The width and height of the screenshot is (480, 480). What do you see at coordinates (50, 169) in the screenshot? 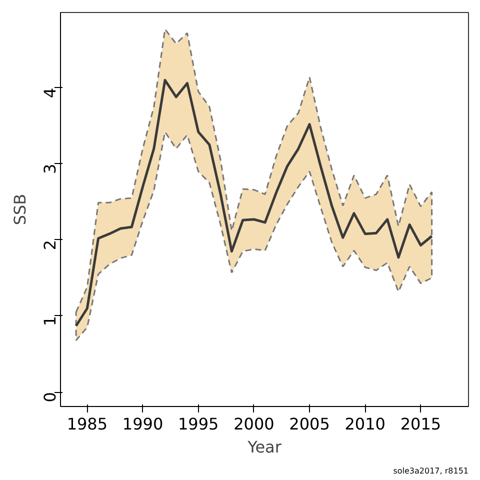
I see `y-tick-label: 3` at bounding box center [50, 169].